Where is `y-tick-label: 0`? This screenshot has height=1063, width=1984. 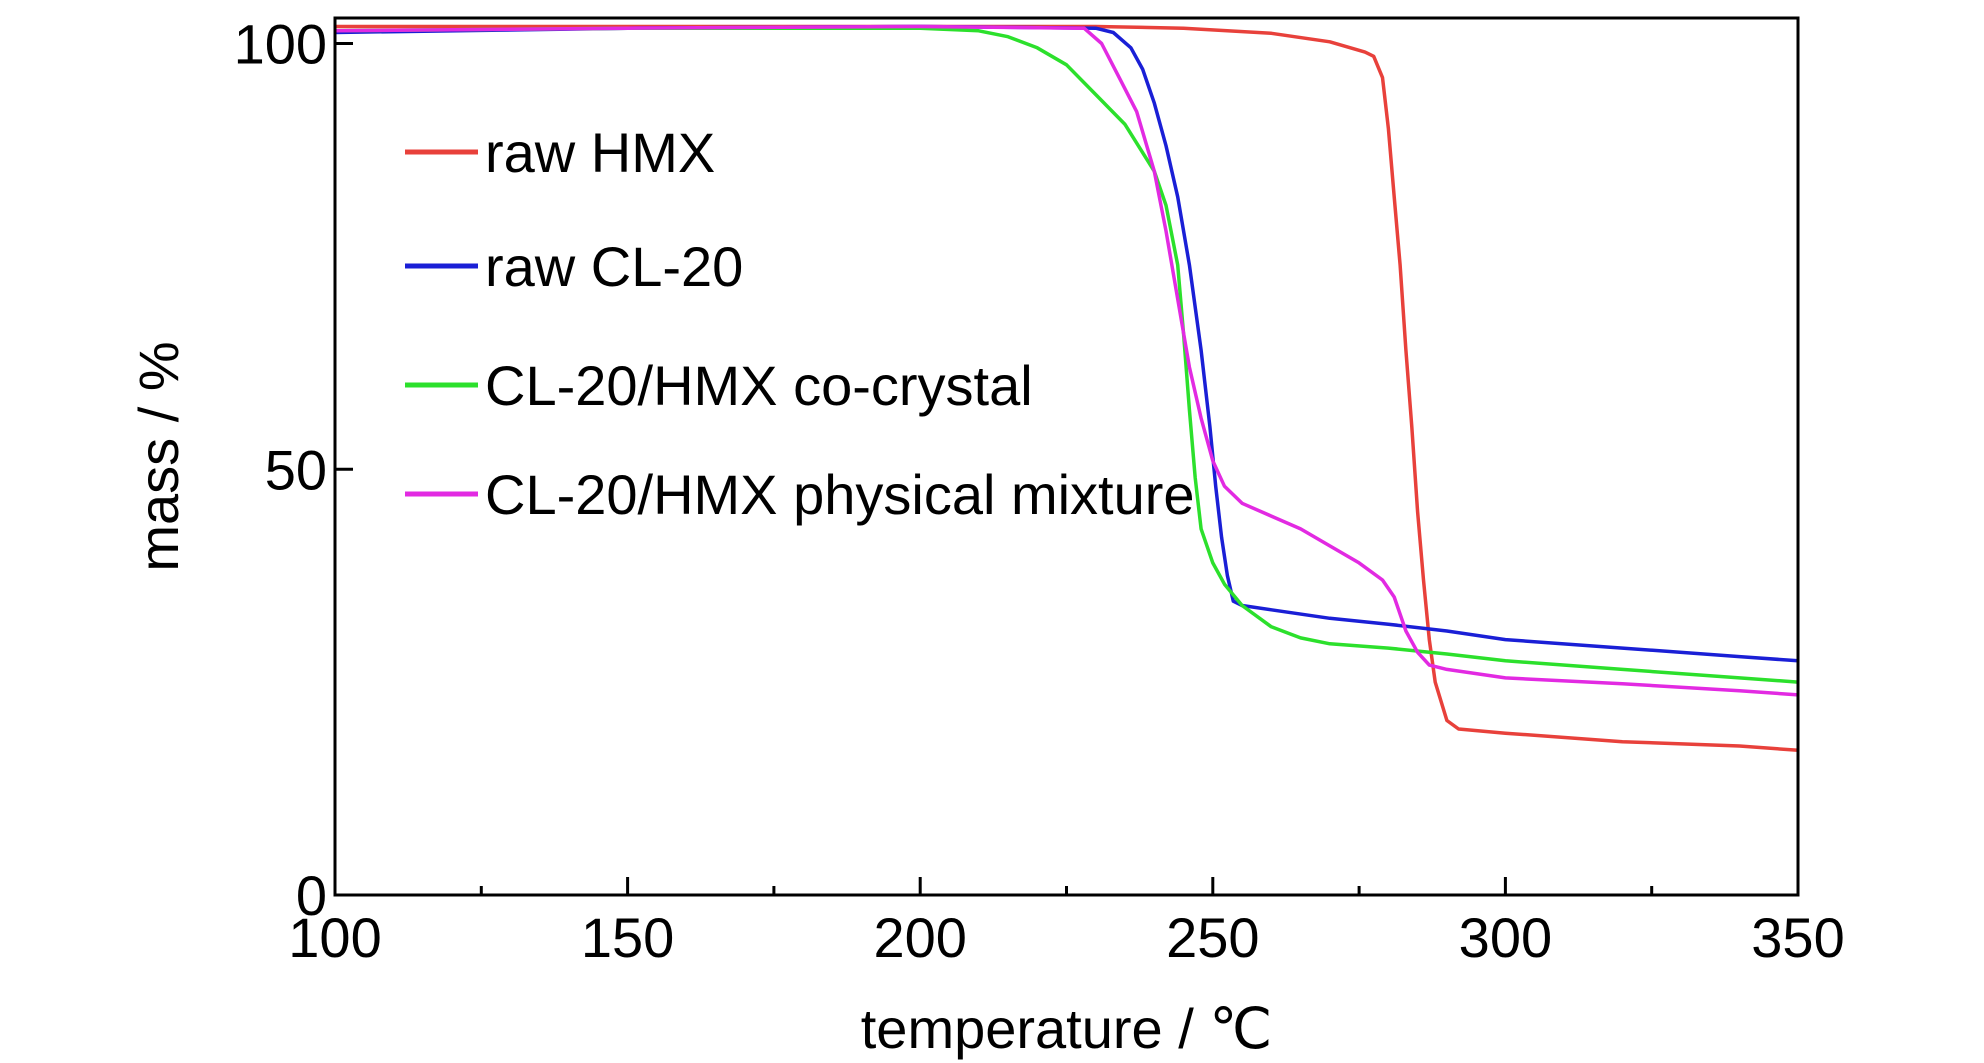 y-tick-label: 0 is located at coordinates (311, 895).